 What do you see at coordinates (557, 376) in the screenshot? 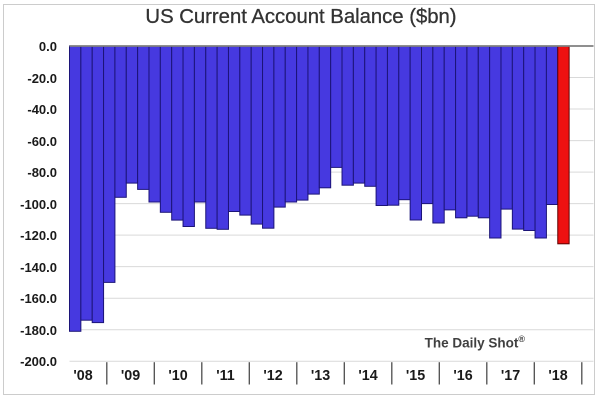
I see `svg-text: '18` at bounding box center [557, 376].